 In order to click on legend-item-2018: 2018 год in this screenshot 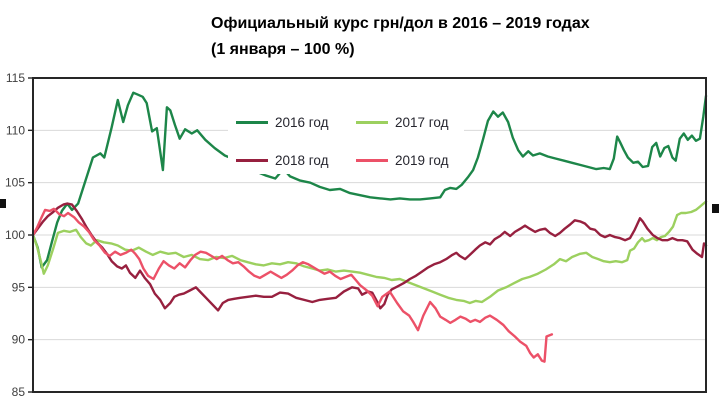, I will do `click(282, 160)`.